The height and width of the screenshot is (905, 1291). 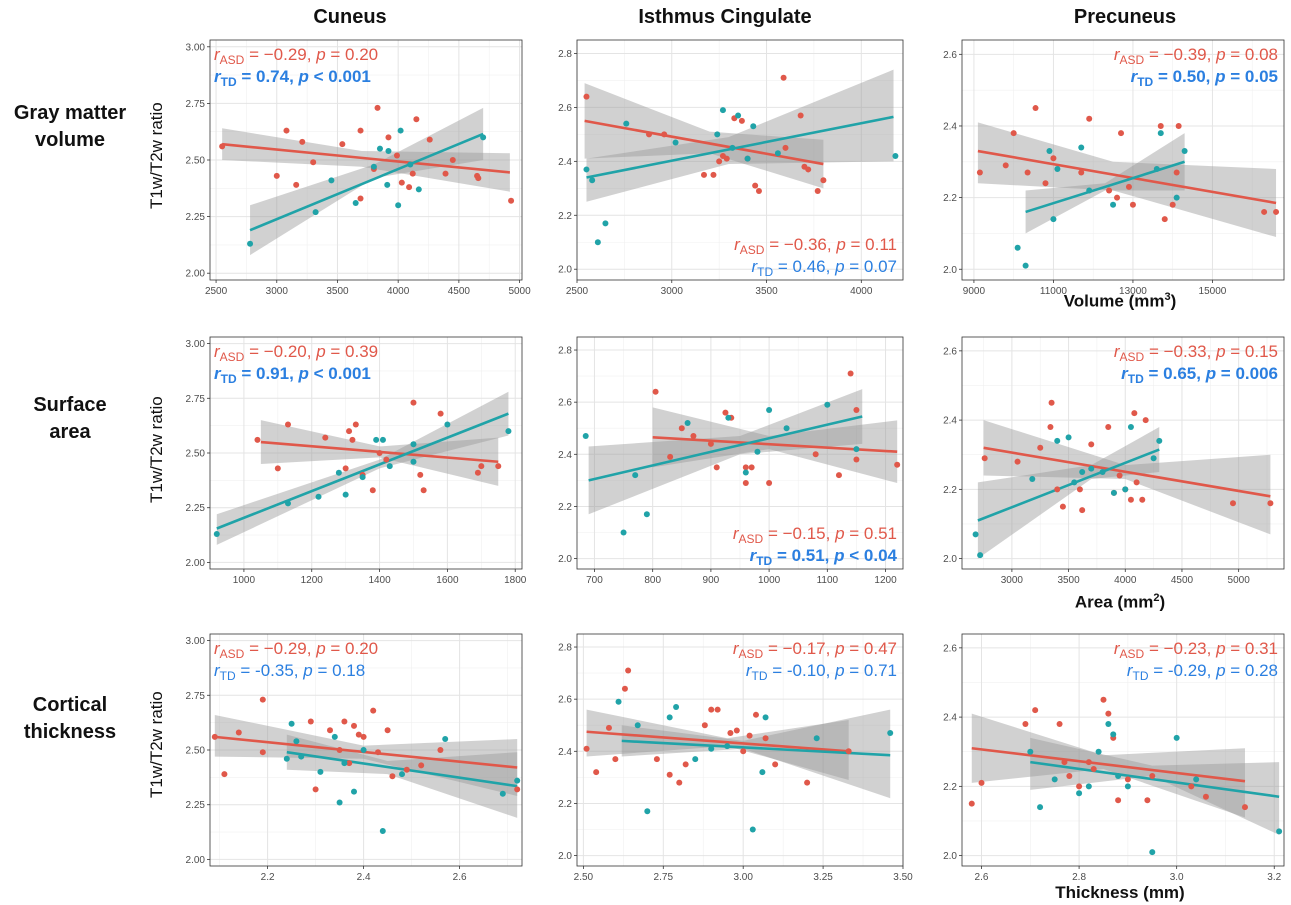 I want to click on plot-background, so click(x=1123, y=750).